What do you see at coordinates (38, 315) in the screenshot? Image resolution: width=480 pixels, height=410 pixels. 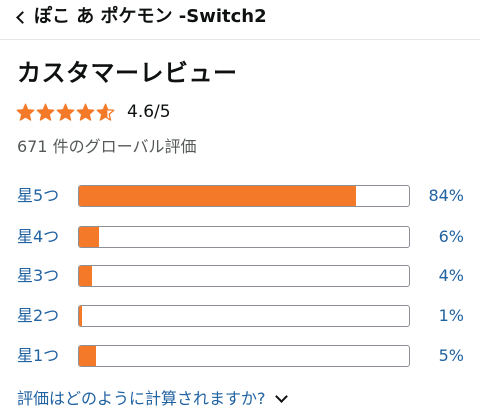 I see `histogram-label: 星2つ` at bounding box center [38, 315].